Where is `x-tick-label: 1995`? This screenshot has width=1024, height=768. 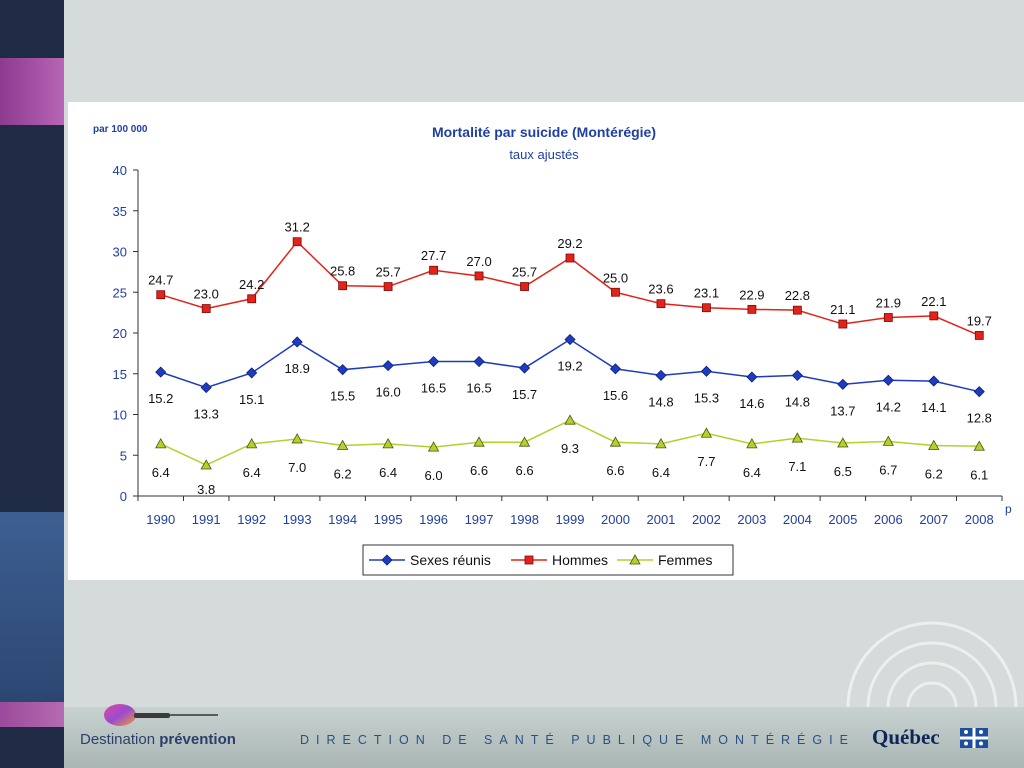 x-tick-label: 1995 is located at coordinates (388, 519).